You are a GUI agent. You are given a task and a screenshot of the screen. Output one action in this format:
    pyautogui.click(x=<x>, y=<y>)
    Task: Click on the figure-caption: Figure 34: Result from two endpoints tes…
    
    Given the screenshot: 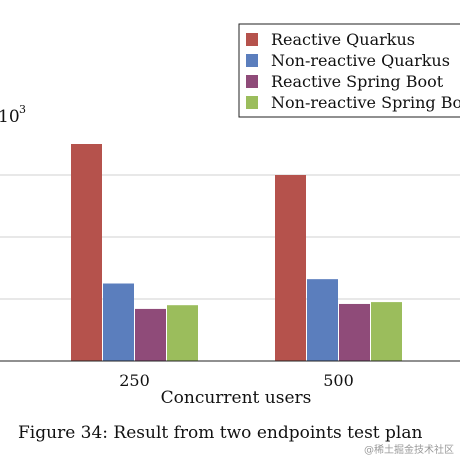 What is the action you would take?
    pyautogui.click(x=220, y=433)
    